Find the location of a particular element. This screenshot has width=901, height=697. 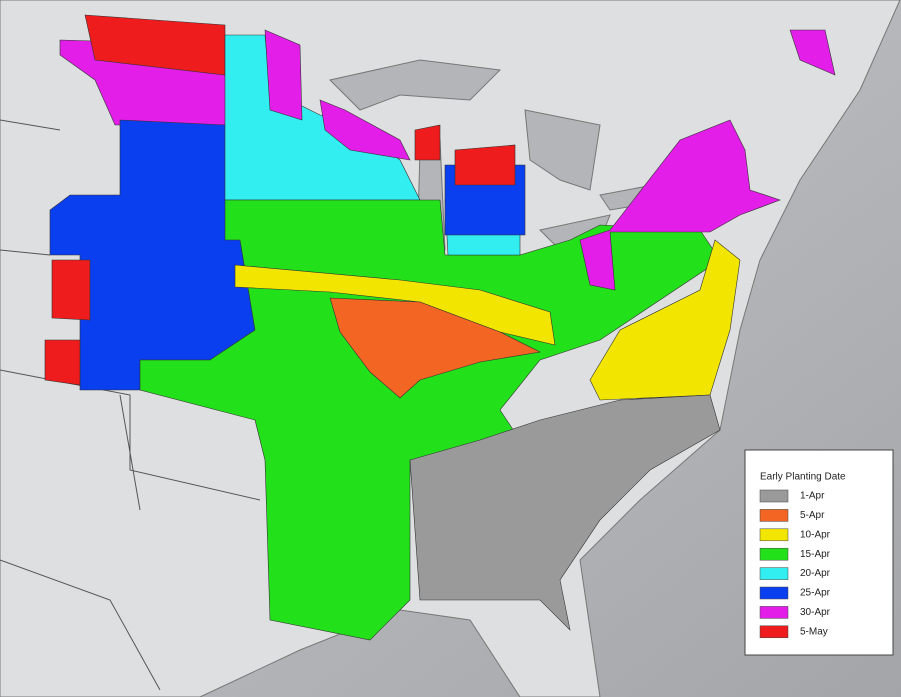

legend-label: 20-Apr is located at coordinates (815, 573).